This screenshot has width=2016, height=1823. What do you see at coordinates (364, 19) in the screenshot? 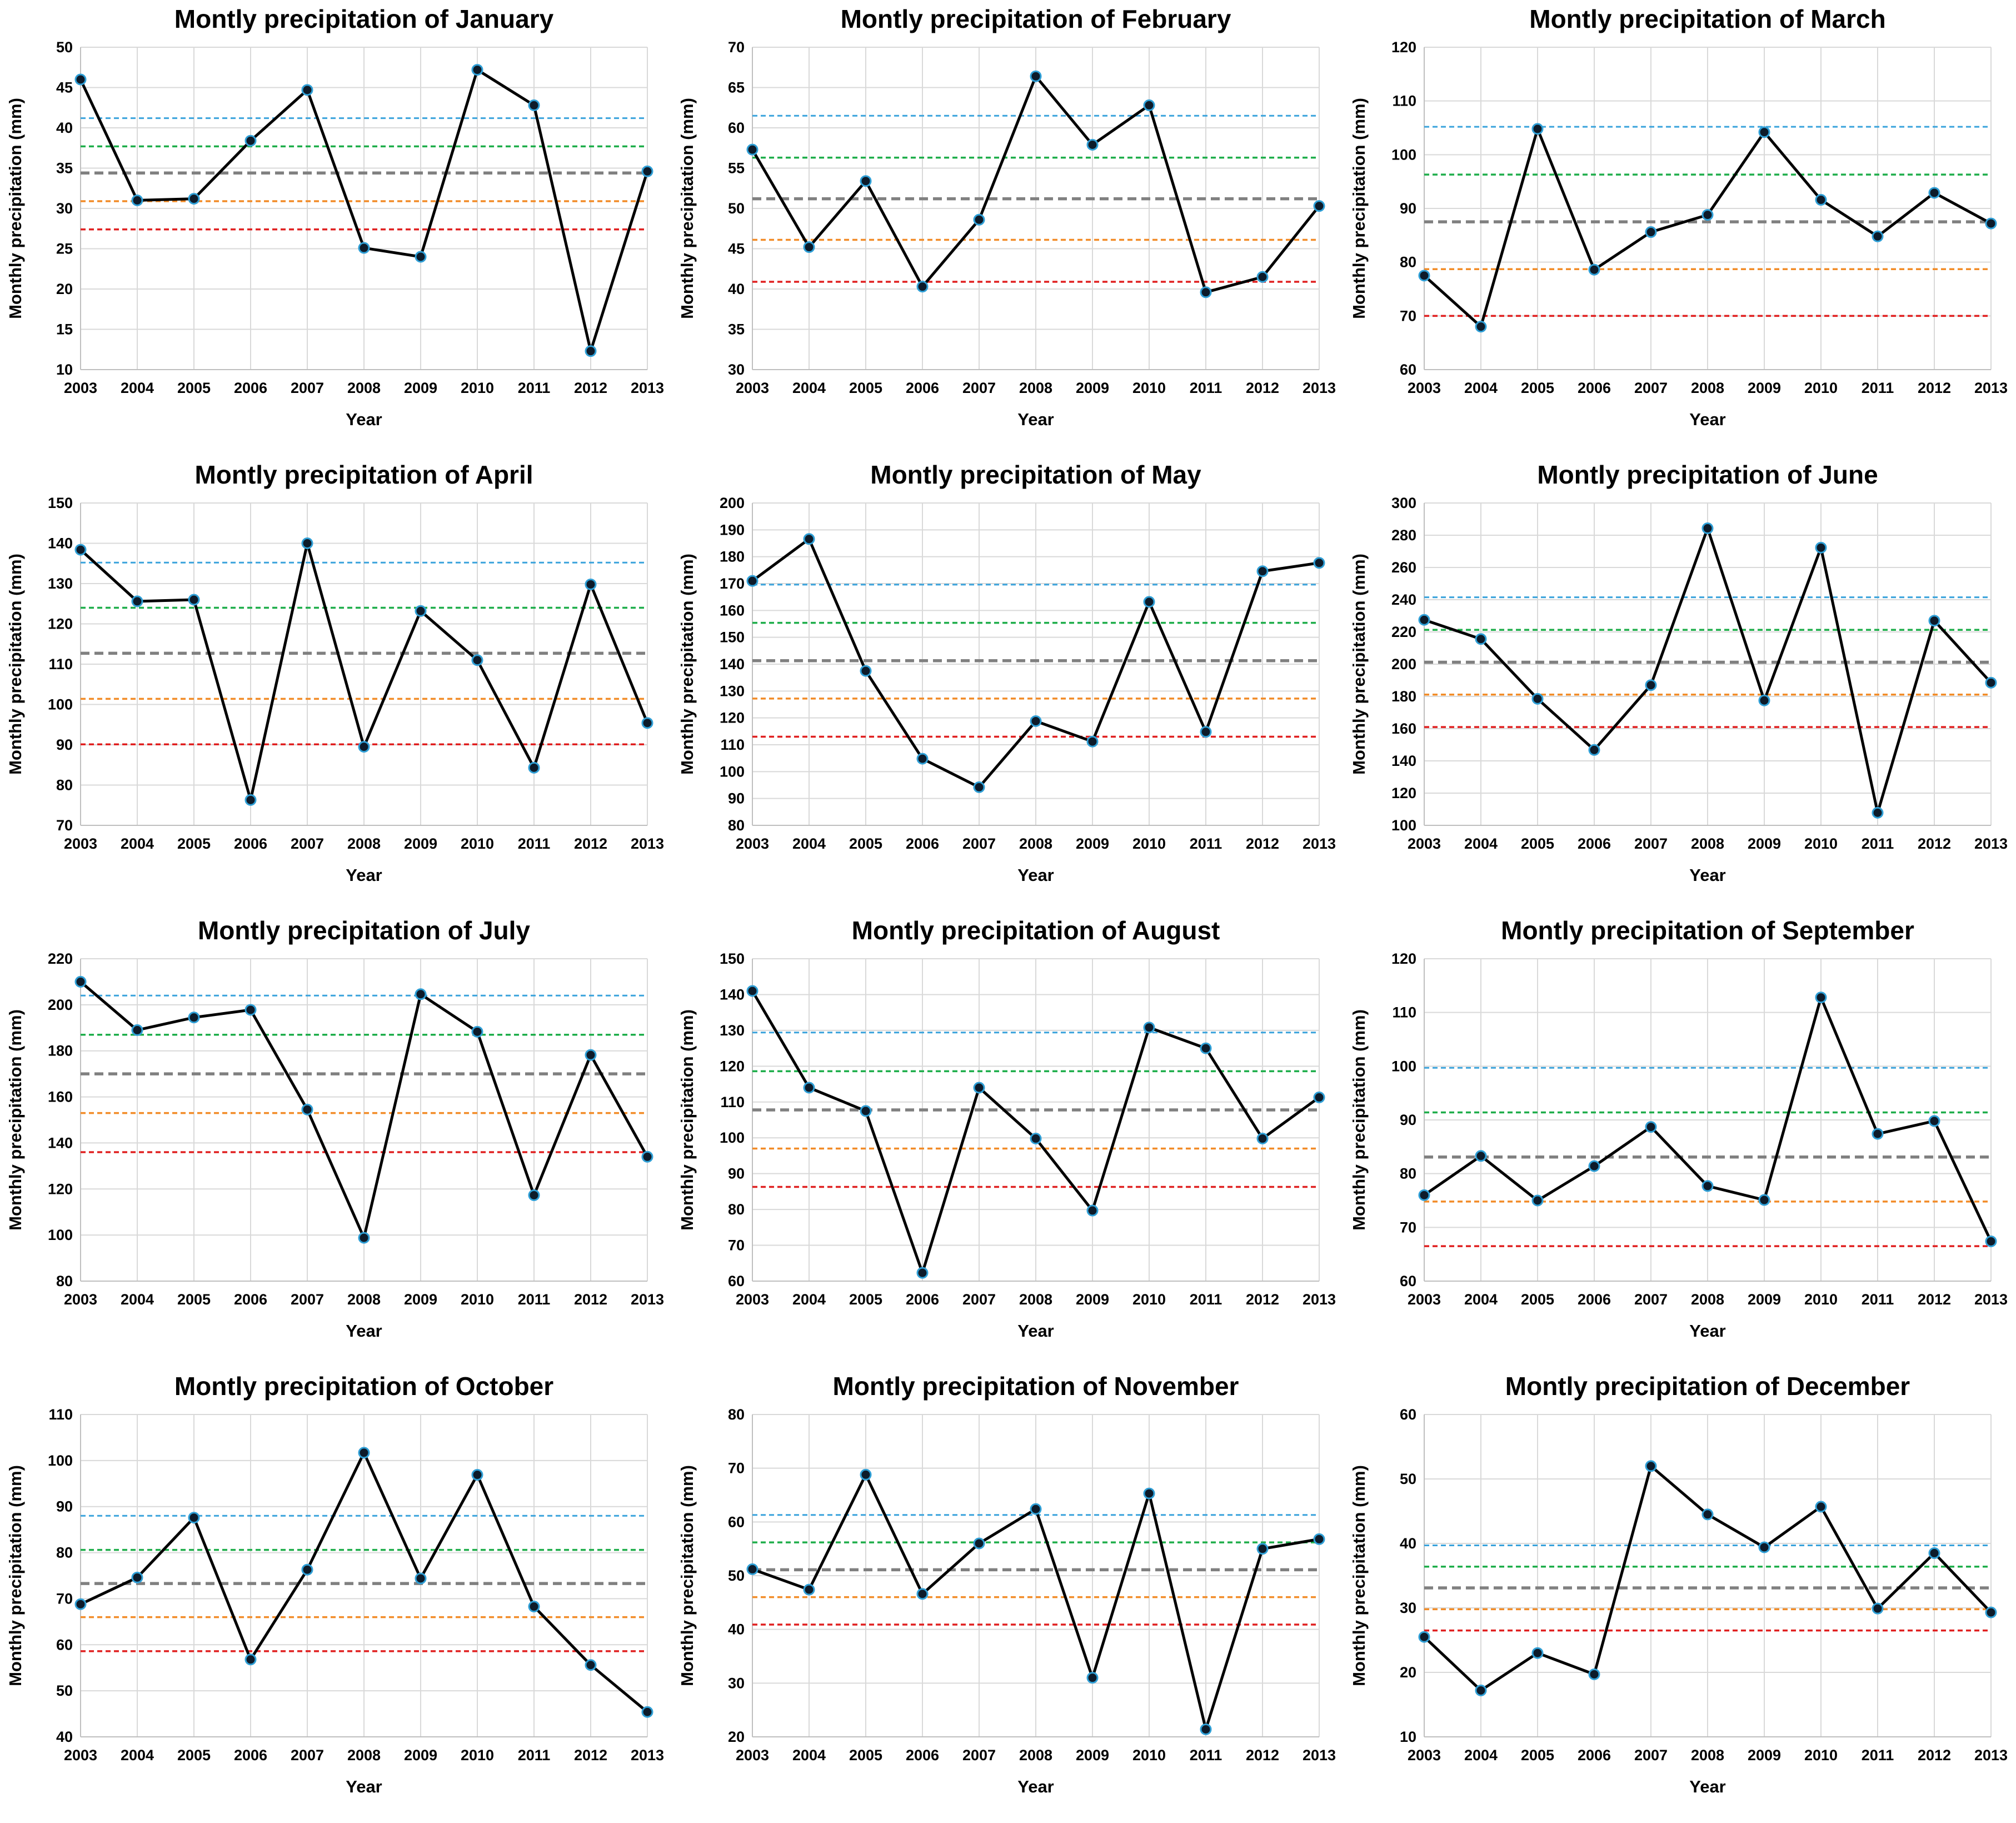
I see `chart-title: Montly precipitation of January` at bounding box center [364, 19].